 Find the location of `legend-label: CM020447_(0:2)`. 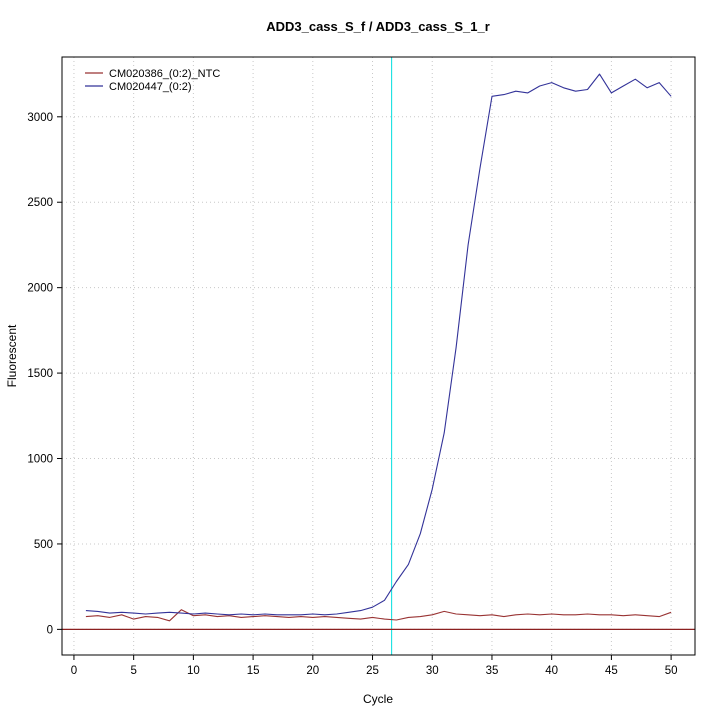

legend-label: CM020447_(0:2) is located at coordinates (150, 87).